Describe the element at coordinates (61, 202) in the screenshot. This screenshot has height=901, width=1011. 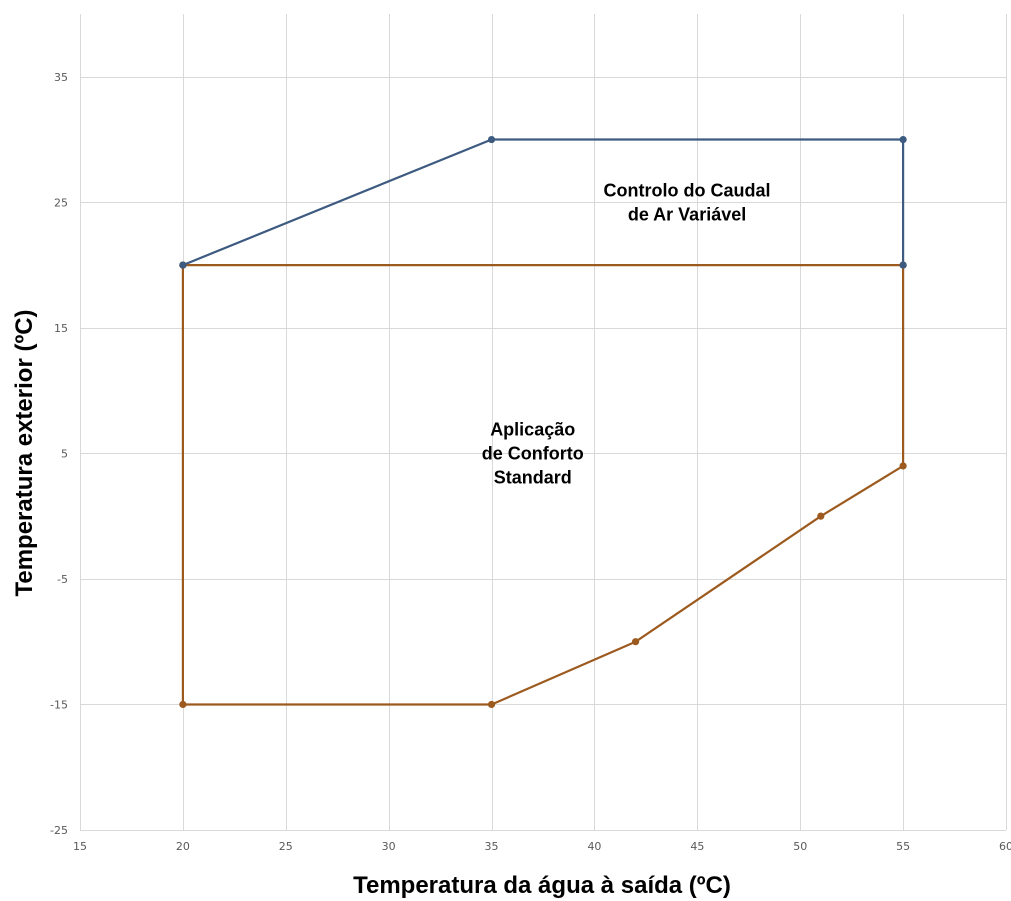
I see `y-tick-label: 25` at that location.